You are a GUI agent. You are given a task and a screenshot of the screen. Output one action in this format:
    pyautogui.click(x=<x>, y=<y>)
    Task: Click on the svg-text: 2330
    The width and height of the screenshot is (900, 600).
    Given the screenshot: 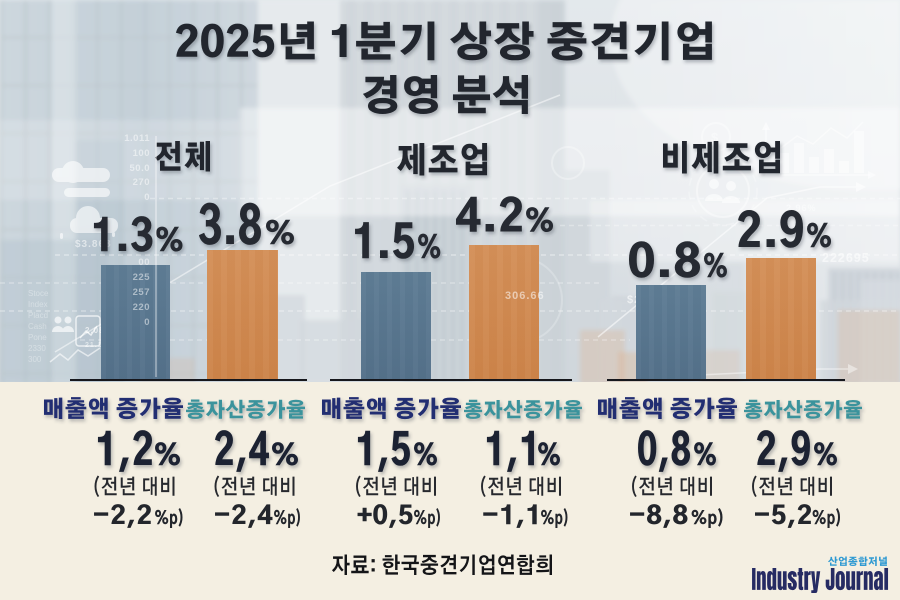 What is the action you would take?
    pyautogui.click(x=37, y=348)
    